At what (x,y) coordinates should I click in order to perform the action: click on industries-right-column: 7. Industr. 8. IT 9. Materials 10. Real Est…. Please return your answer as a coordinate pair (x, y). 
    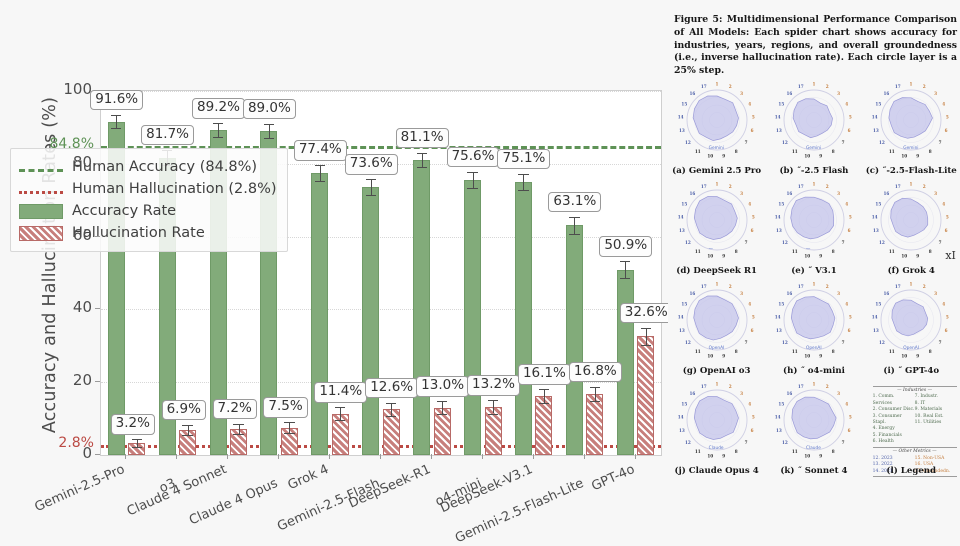
    Looking at the image, I should click on (936, 419).